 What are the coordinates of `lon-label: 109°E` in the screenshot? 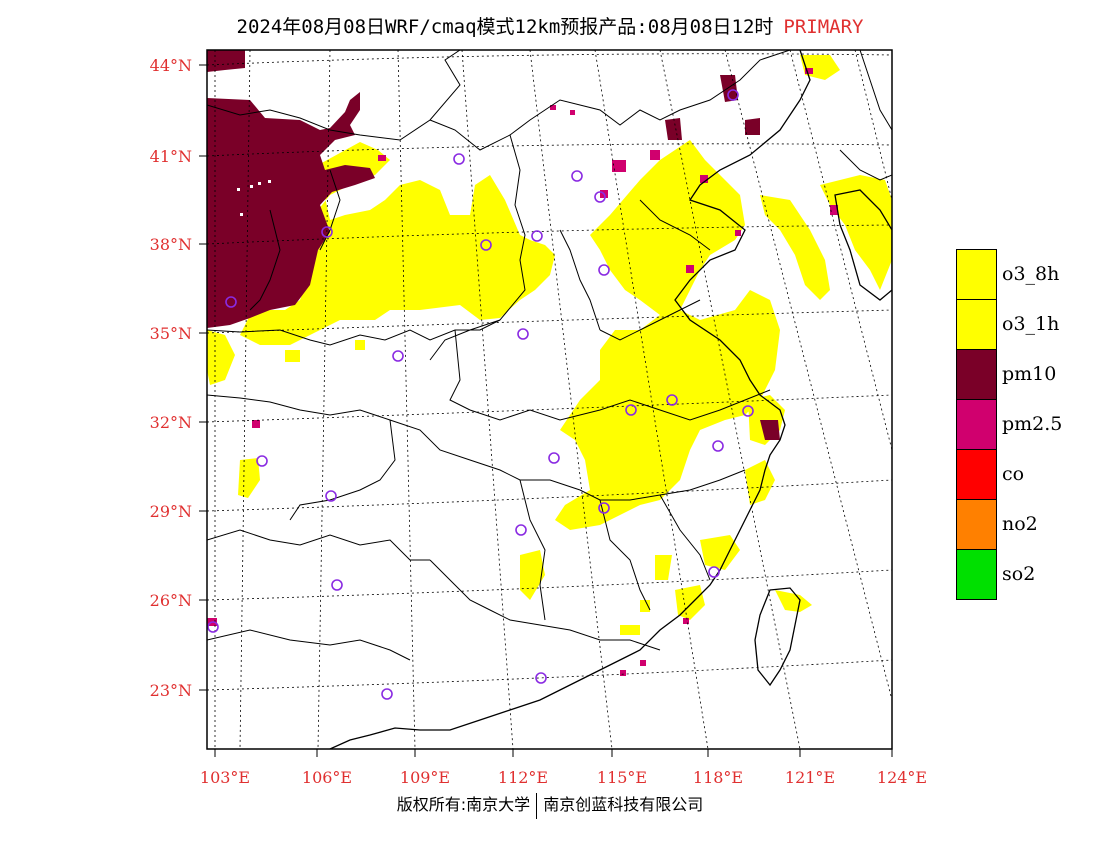 It's located at (425, 777).